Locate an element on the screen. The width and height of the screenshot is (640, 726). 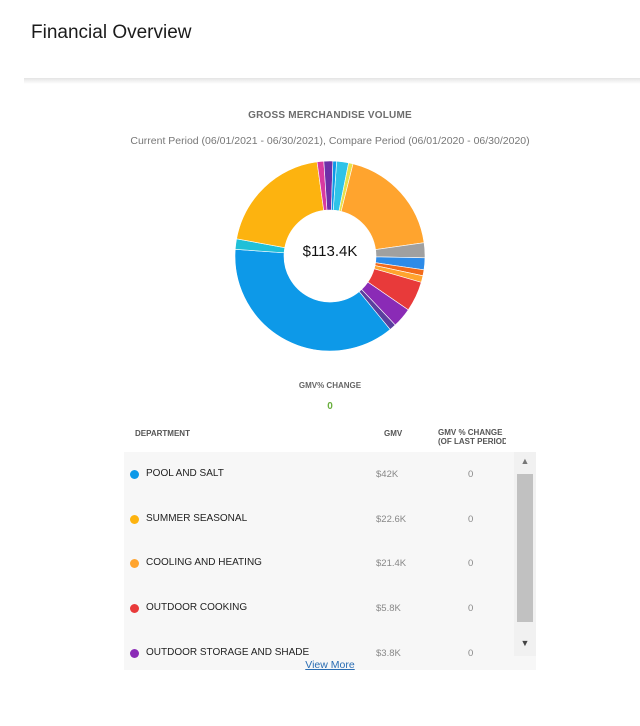
department-name: OUTDOOR COOKING is located at coordinates (197, 607).